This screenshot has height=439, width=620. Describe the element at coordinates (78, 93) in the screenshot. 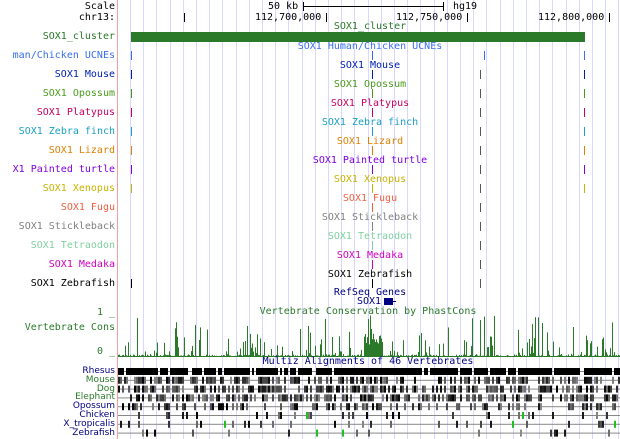

I see `track-label: SOX1 Opossum` at that location.